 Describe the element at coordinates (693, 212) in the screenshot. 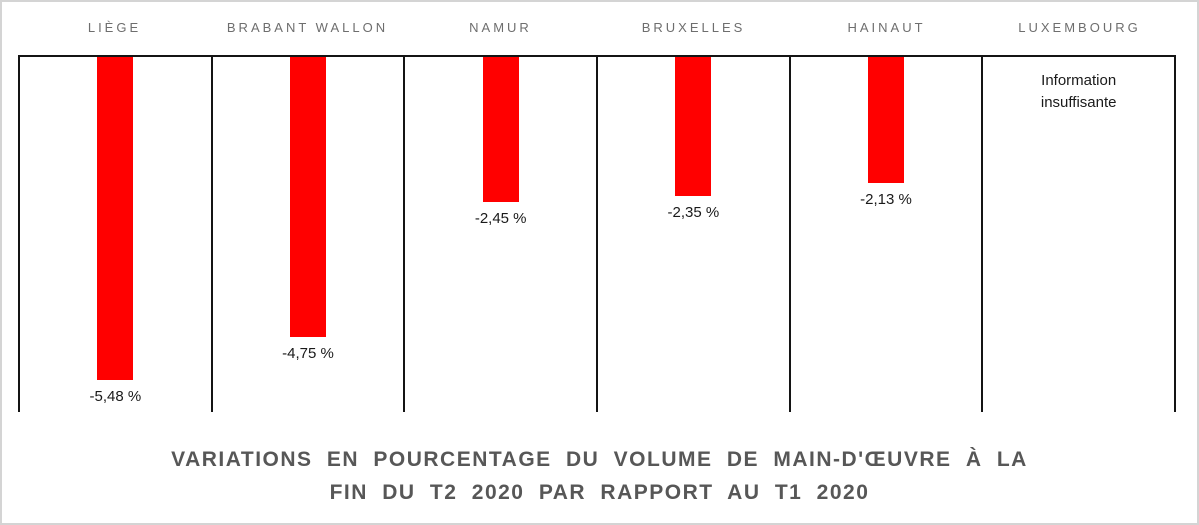

I see `bar-value-label-bruxelles: -2,35 %` at that location.